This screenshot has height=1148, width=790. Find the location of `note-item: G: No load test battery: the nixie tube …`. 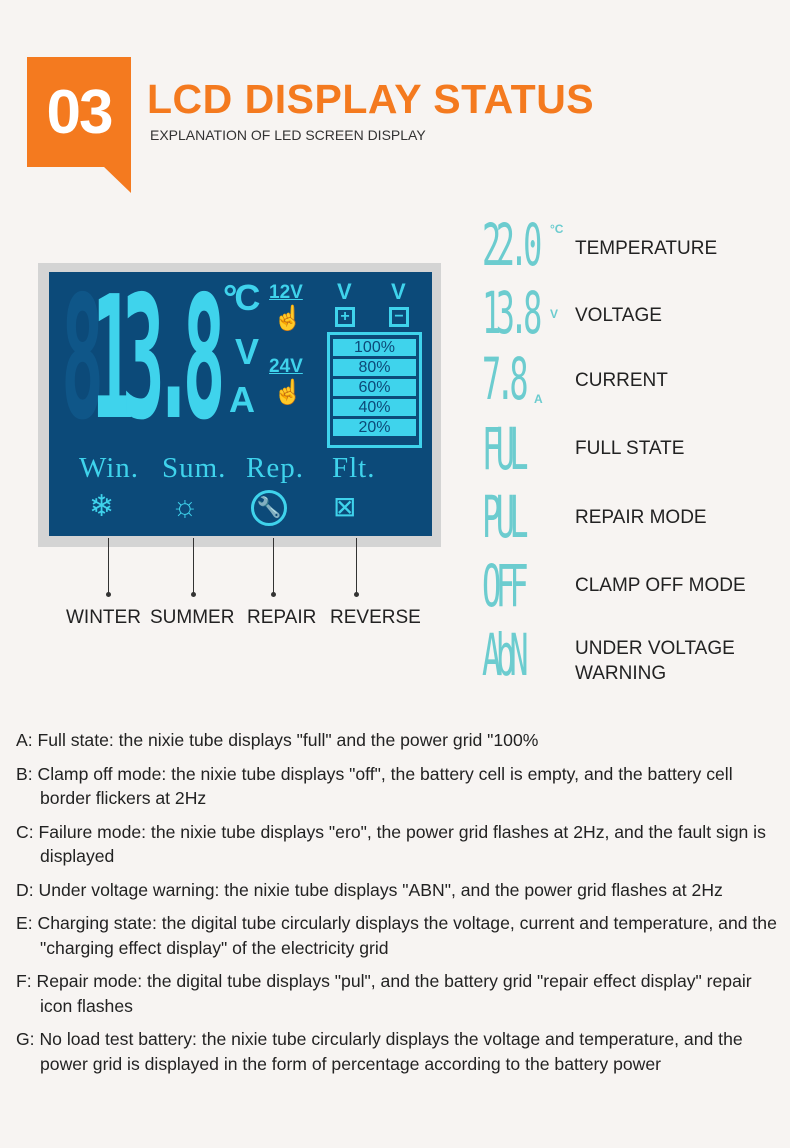

note-item: G: No load test battery: the nixie tube … is located at coordinates (379, 1051).